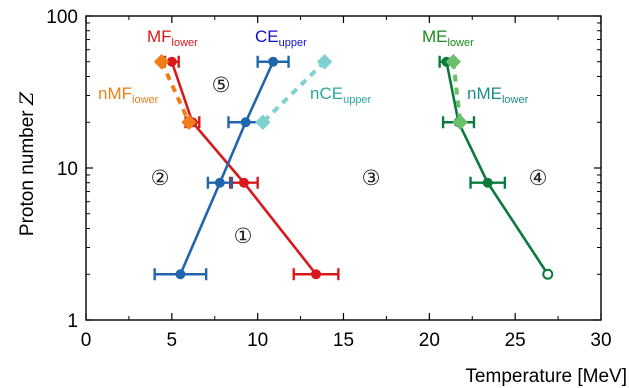  I want to click on y-axis-label: Proton number Z, so click(27, 163).